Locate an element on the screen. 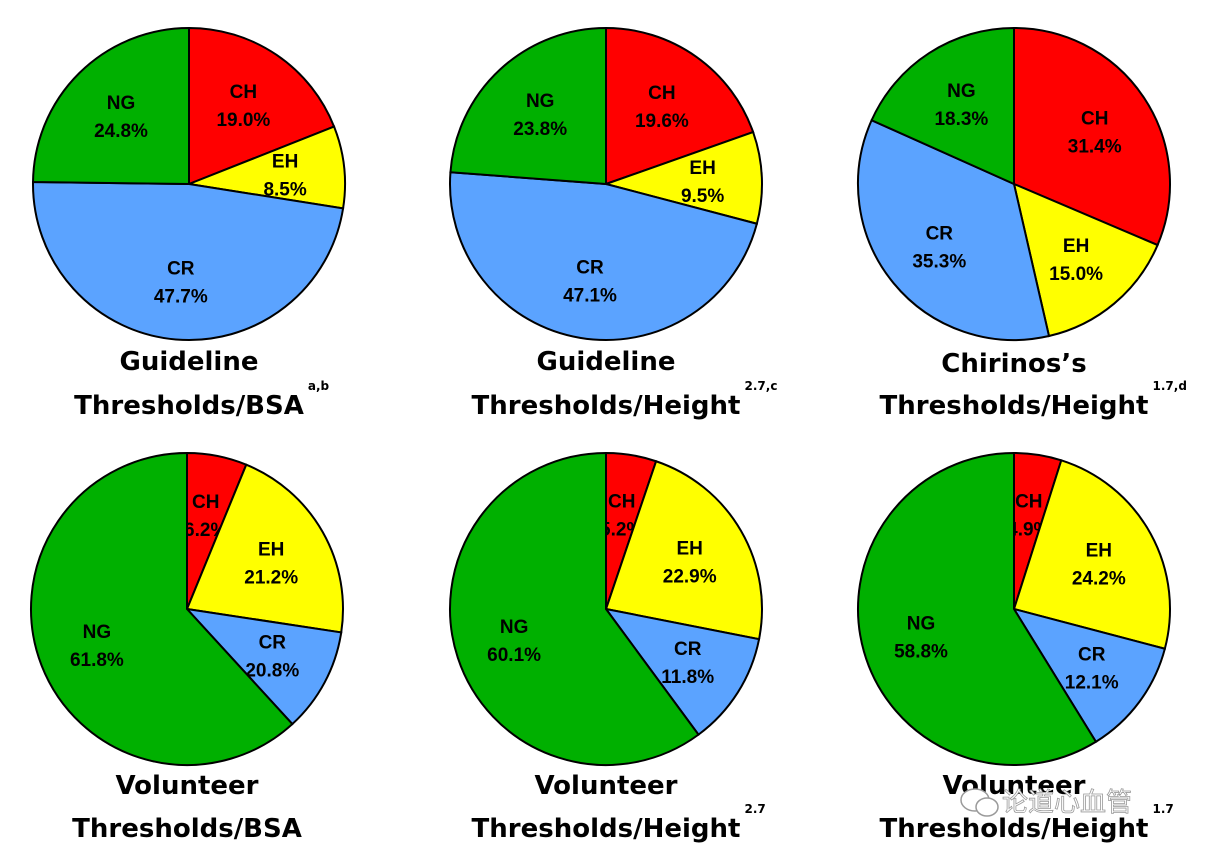  slice-value-ng: 24.8% is located at coordinates (121, 131).